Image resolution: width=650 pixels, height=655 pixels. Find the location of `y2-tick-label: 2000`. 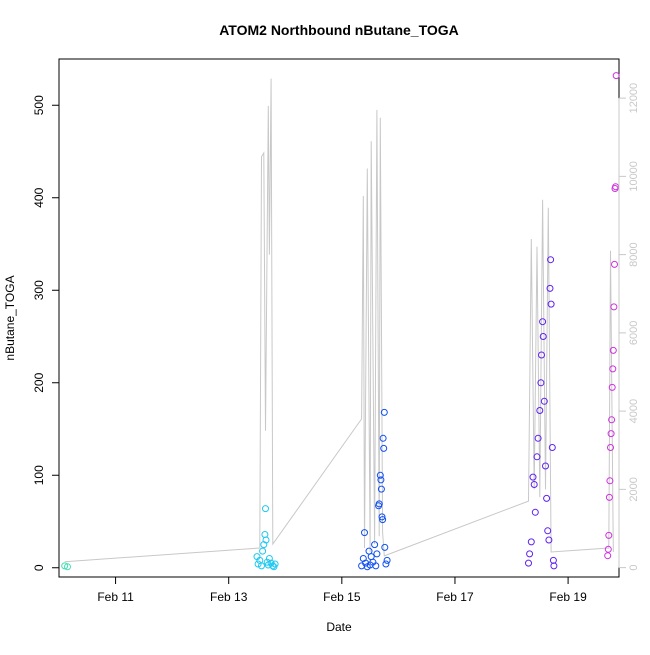

y2-tick-label: 2000 is located at coordinates (634, 489).